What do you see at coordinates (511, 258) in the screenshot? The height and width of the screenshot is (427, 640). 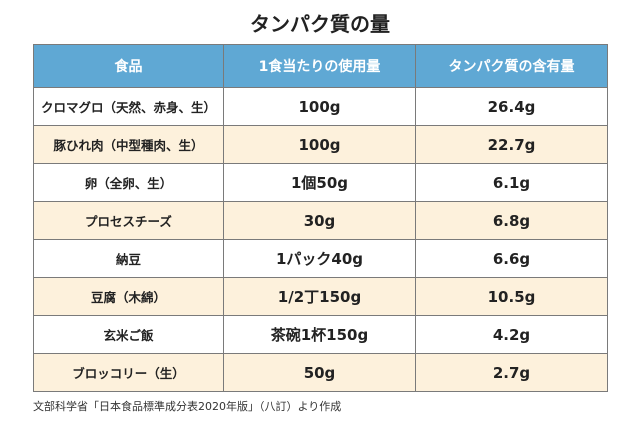 I see `protein-cell: 6.6g` at bounding box center [511, 258].